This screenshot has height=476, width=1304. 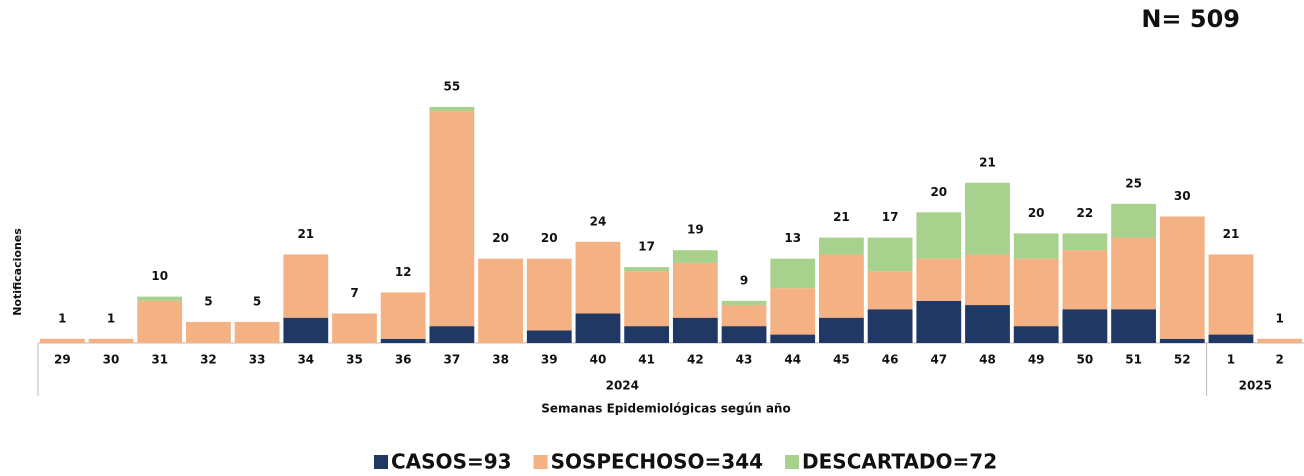 I want to click on data-label: 25, so click(x=1133, y=183).